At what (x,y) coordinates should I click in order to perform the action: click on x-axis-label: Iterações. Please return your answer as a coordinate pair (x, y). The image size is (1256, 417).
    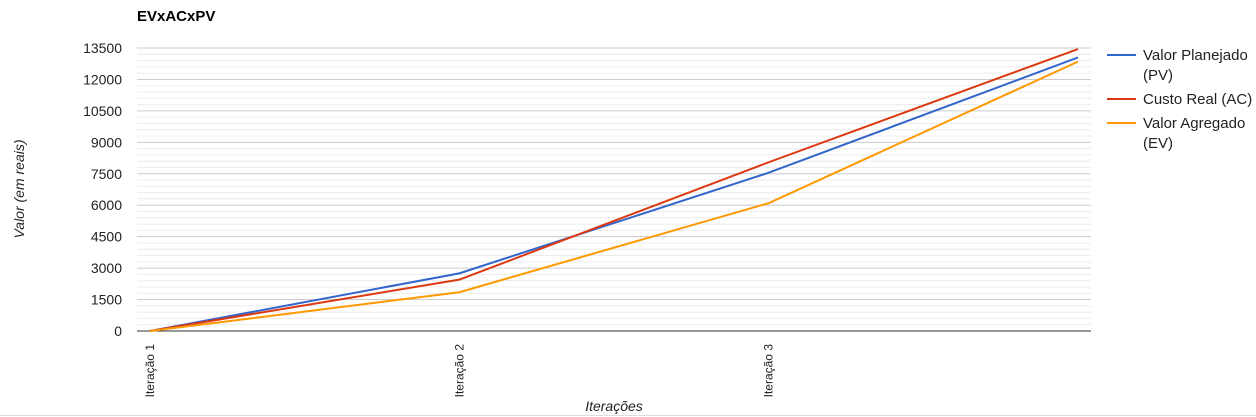
    Looking at the image, I should click on (614, 406).